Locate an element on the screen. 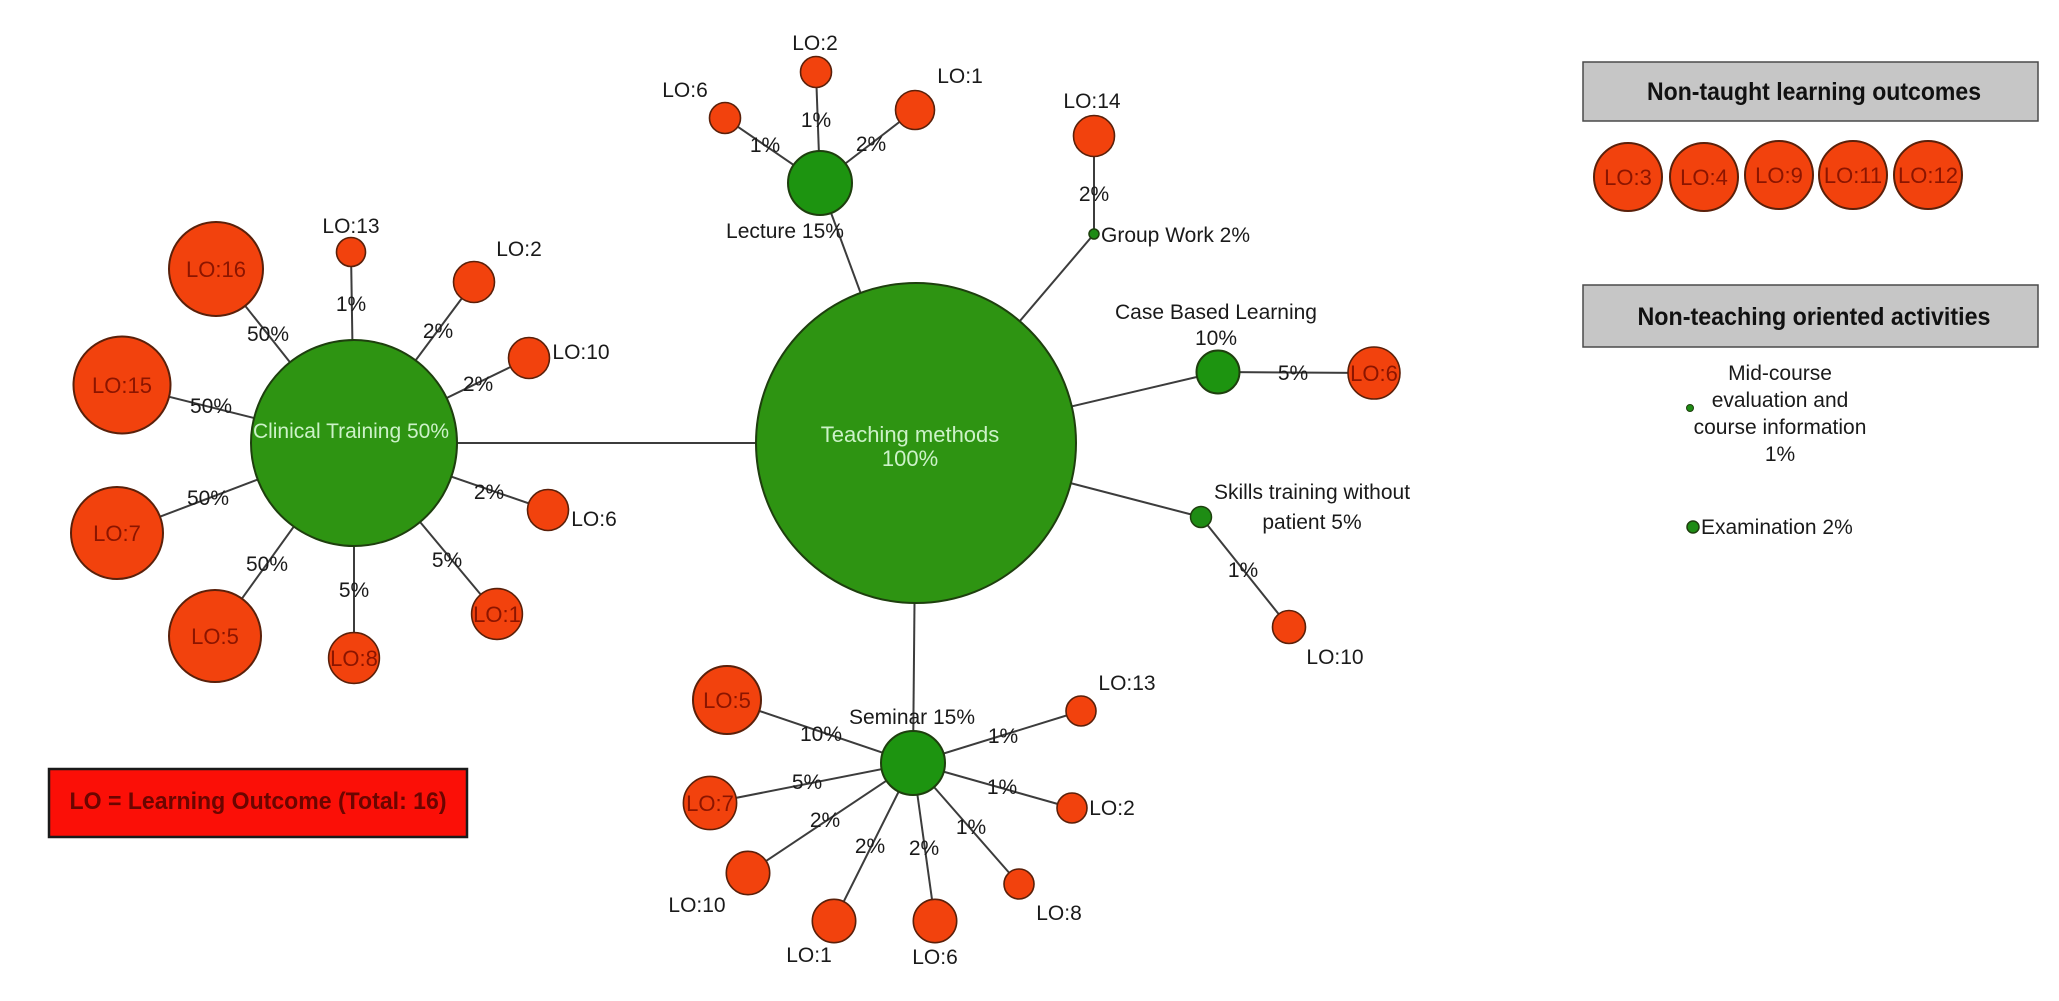 This screenshot has height=1001, width=2059. svg-text: LO:16 is located at coordinates (216, 269).